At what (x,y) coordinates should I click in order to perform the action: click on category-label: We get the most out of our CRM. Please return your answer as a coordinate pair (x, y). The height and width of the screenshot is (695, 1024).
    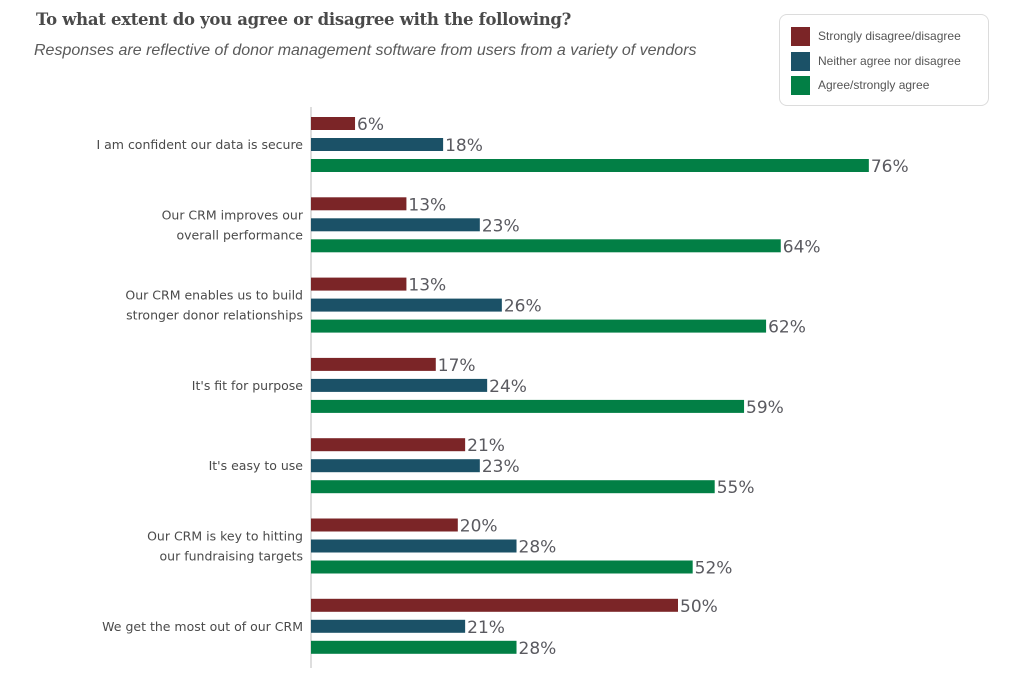
    Looking at the image, I should click on (202, 626).